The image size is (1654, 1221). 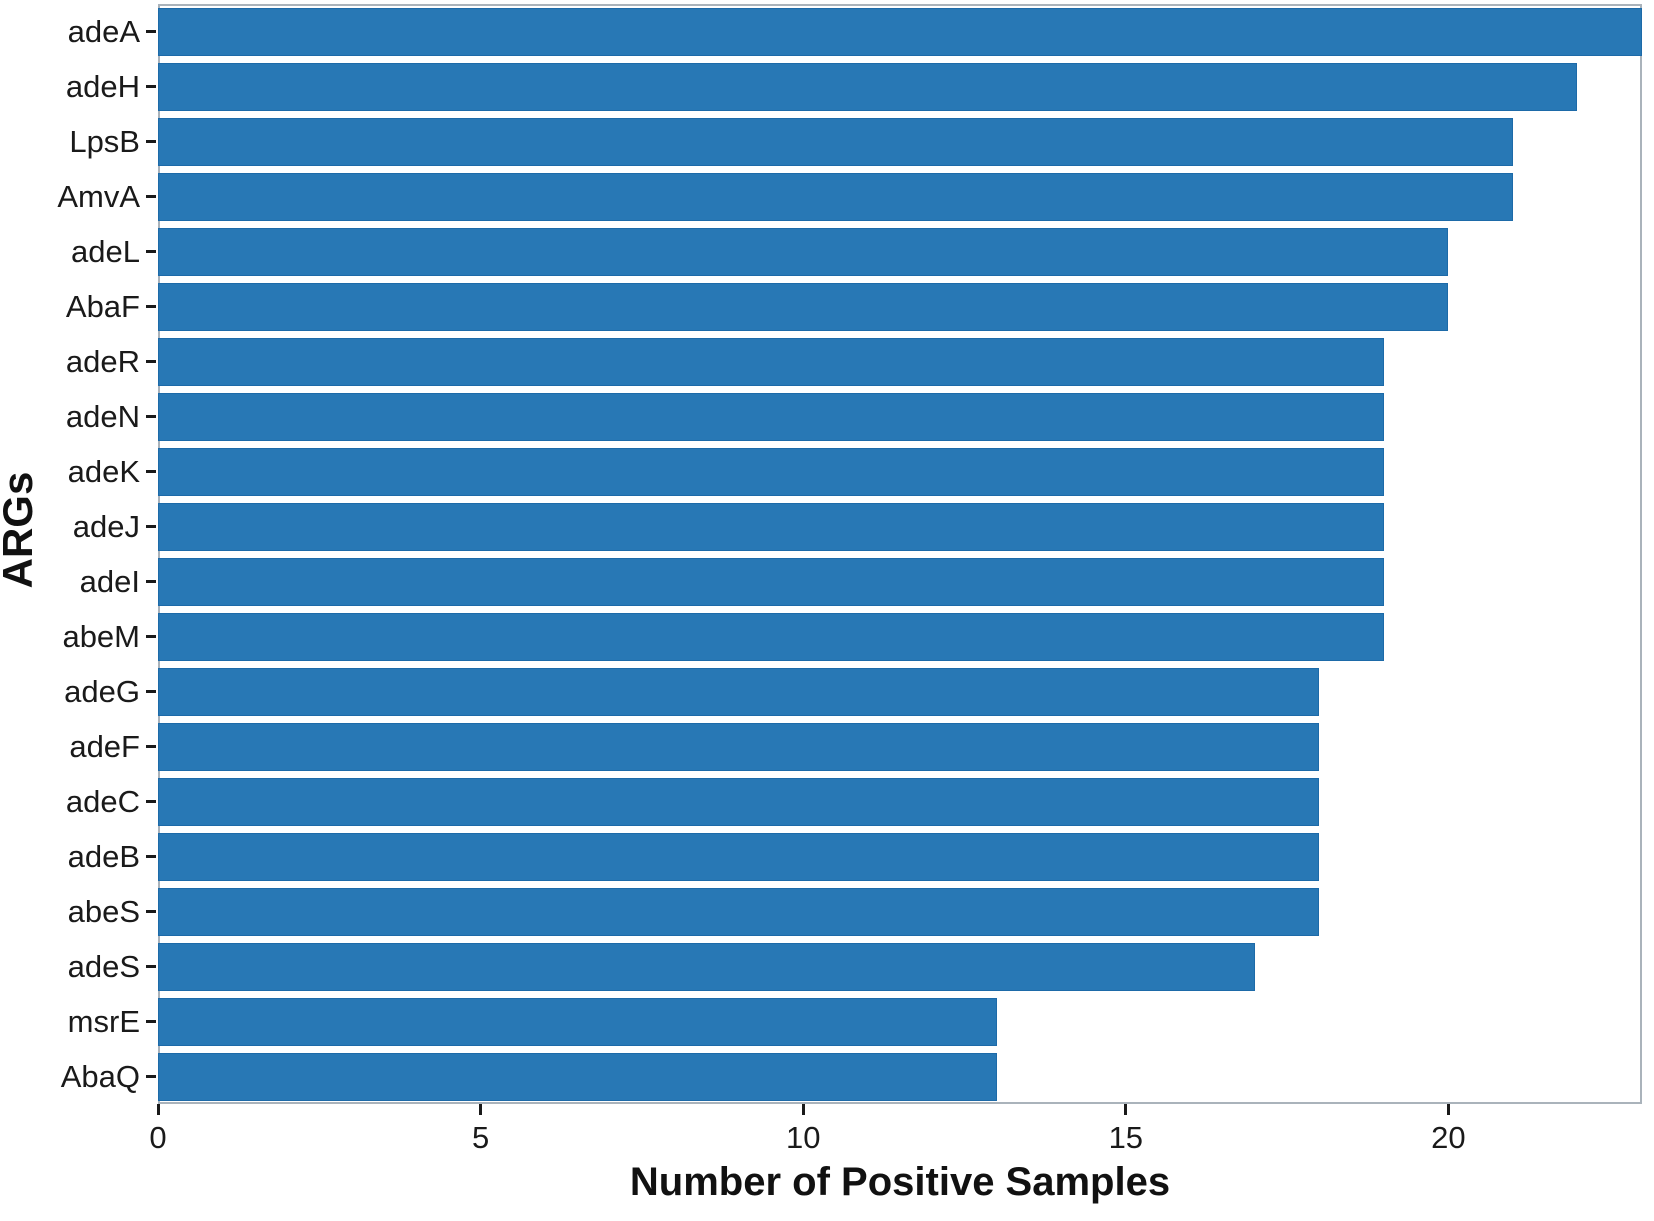 What do you see at coordinates (103, 1021) in the screenshot?
I see `y-tick-label: msrE` at bounding box center [103, 1021].